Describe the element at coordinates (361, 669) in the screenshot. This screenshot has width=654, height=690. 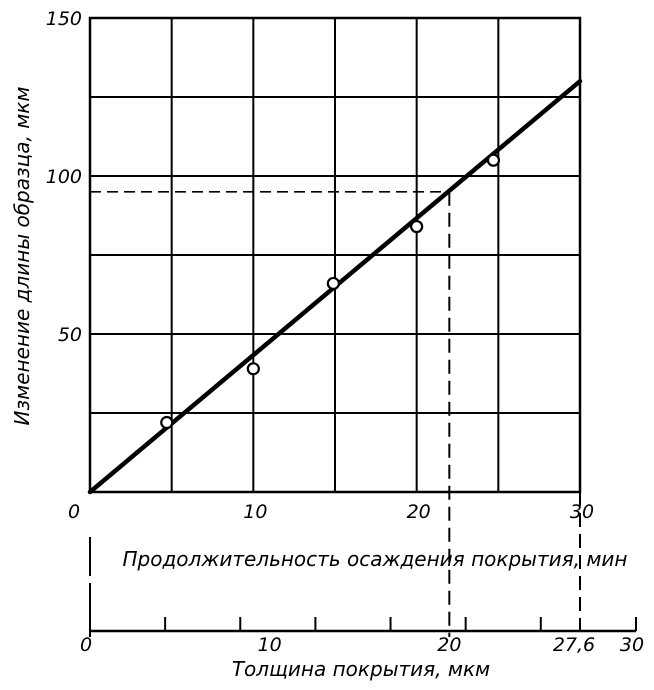
I see `secondary-x-axis-title: Толщина покрытия, мкм` at that location.